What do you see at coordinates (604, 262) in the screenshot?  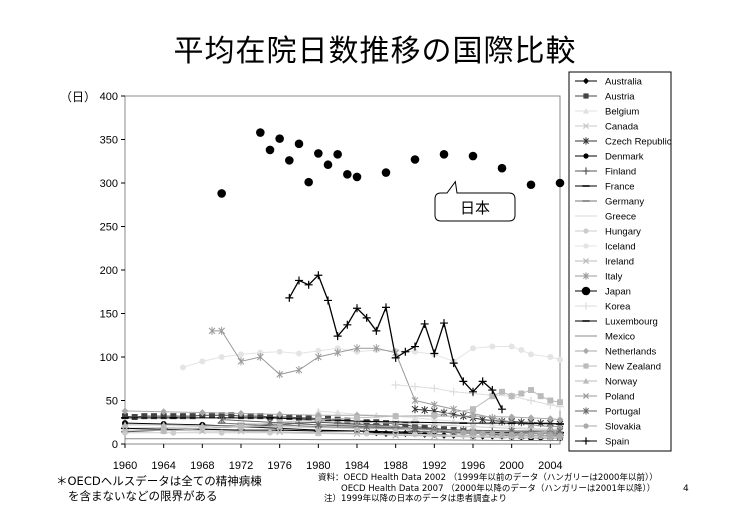 I see `legend-item-ireland: Ireland` at bounding box center [604, 262].